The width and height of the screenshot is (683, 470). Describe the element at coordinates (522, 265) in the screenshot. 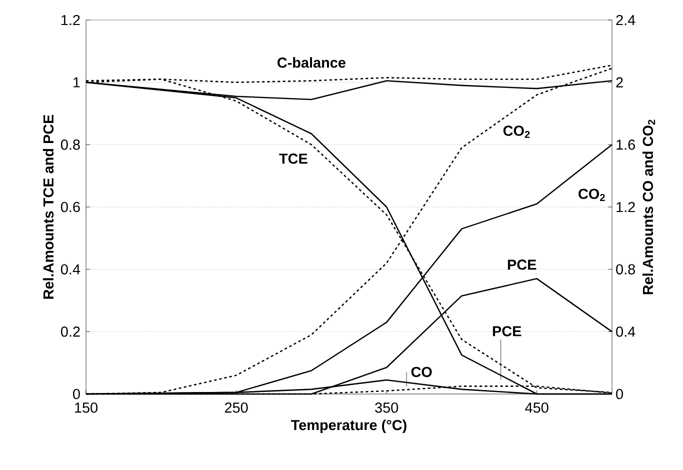

I see `series-label: PCE` at that location.